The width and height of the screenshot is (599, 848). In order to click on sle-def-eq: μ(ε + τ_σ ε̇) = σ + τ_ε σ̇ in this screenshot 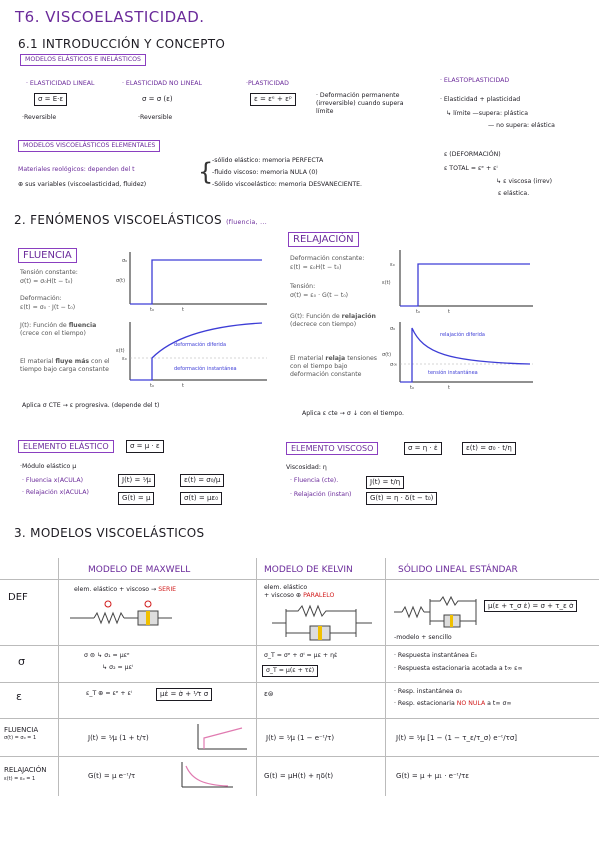, I will do `click(531, 606)`.